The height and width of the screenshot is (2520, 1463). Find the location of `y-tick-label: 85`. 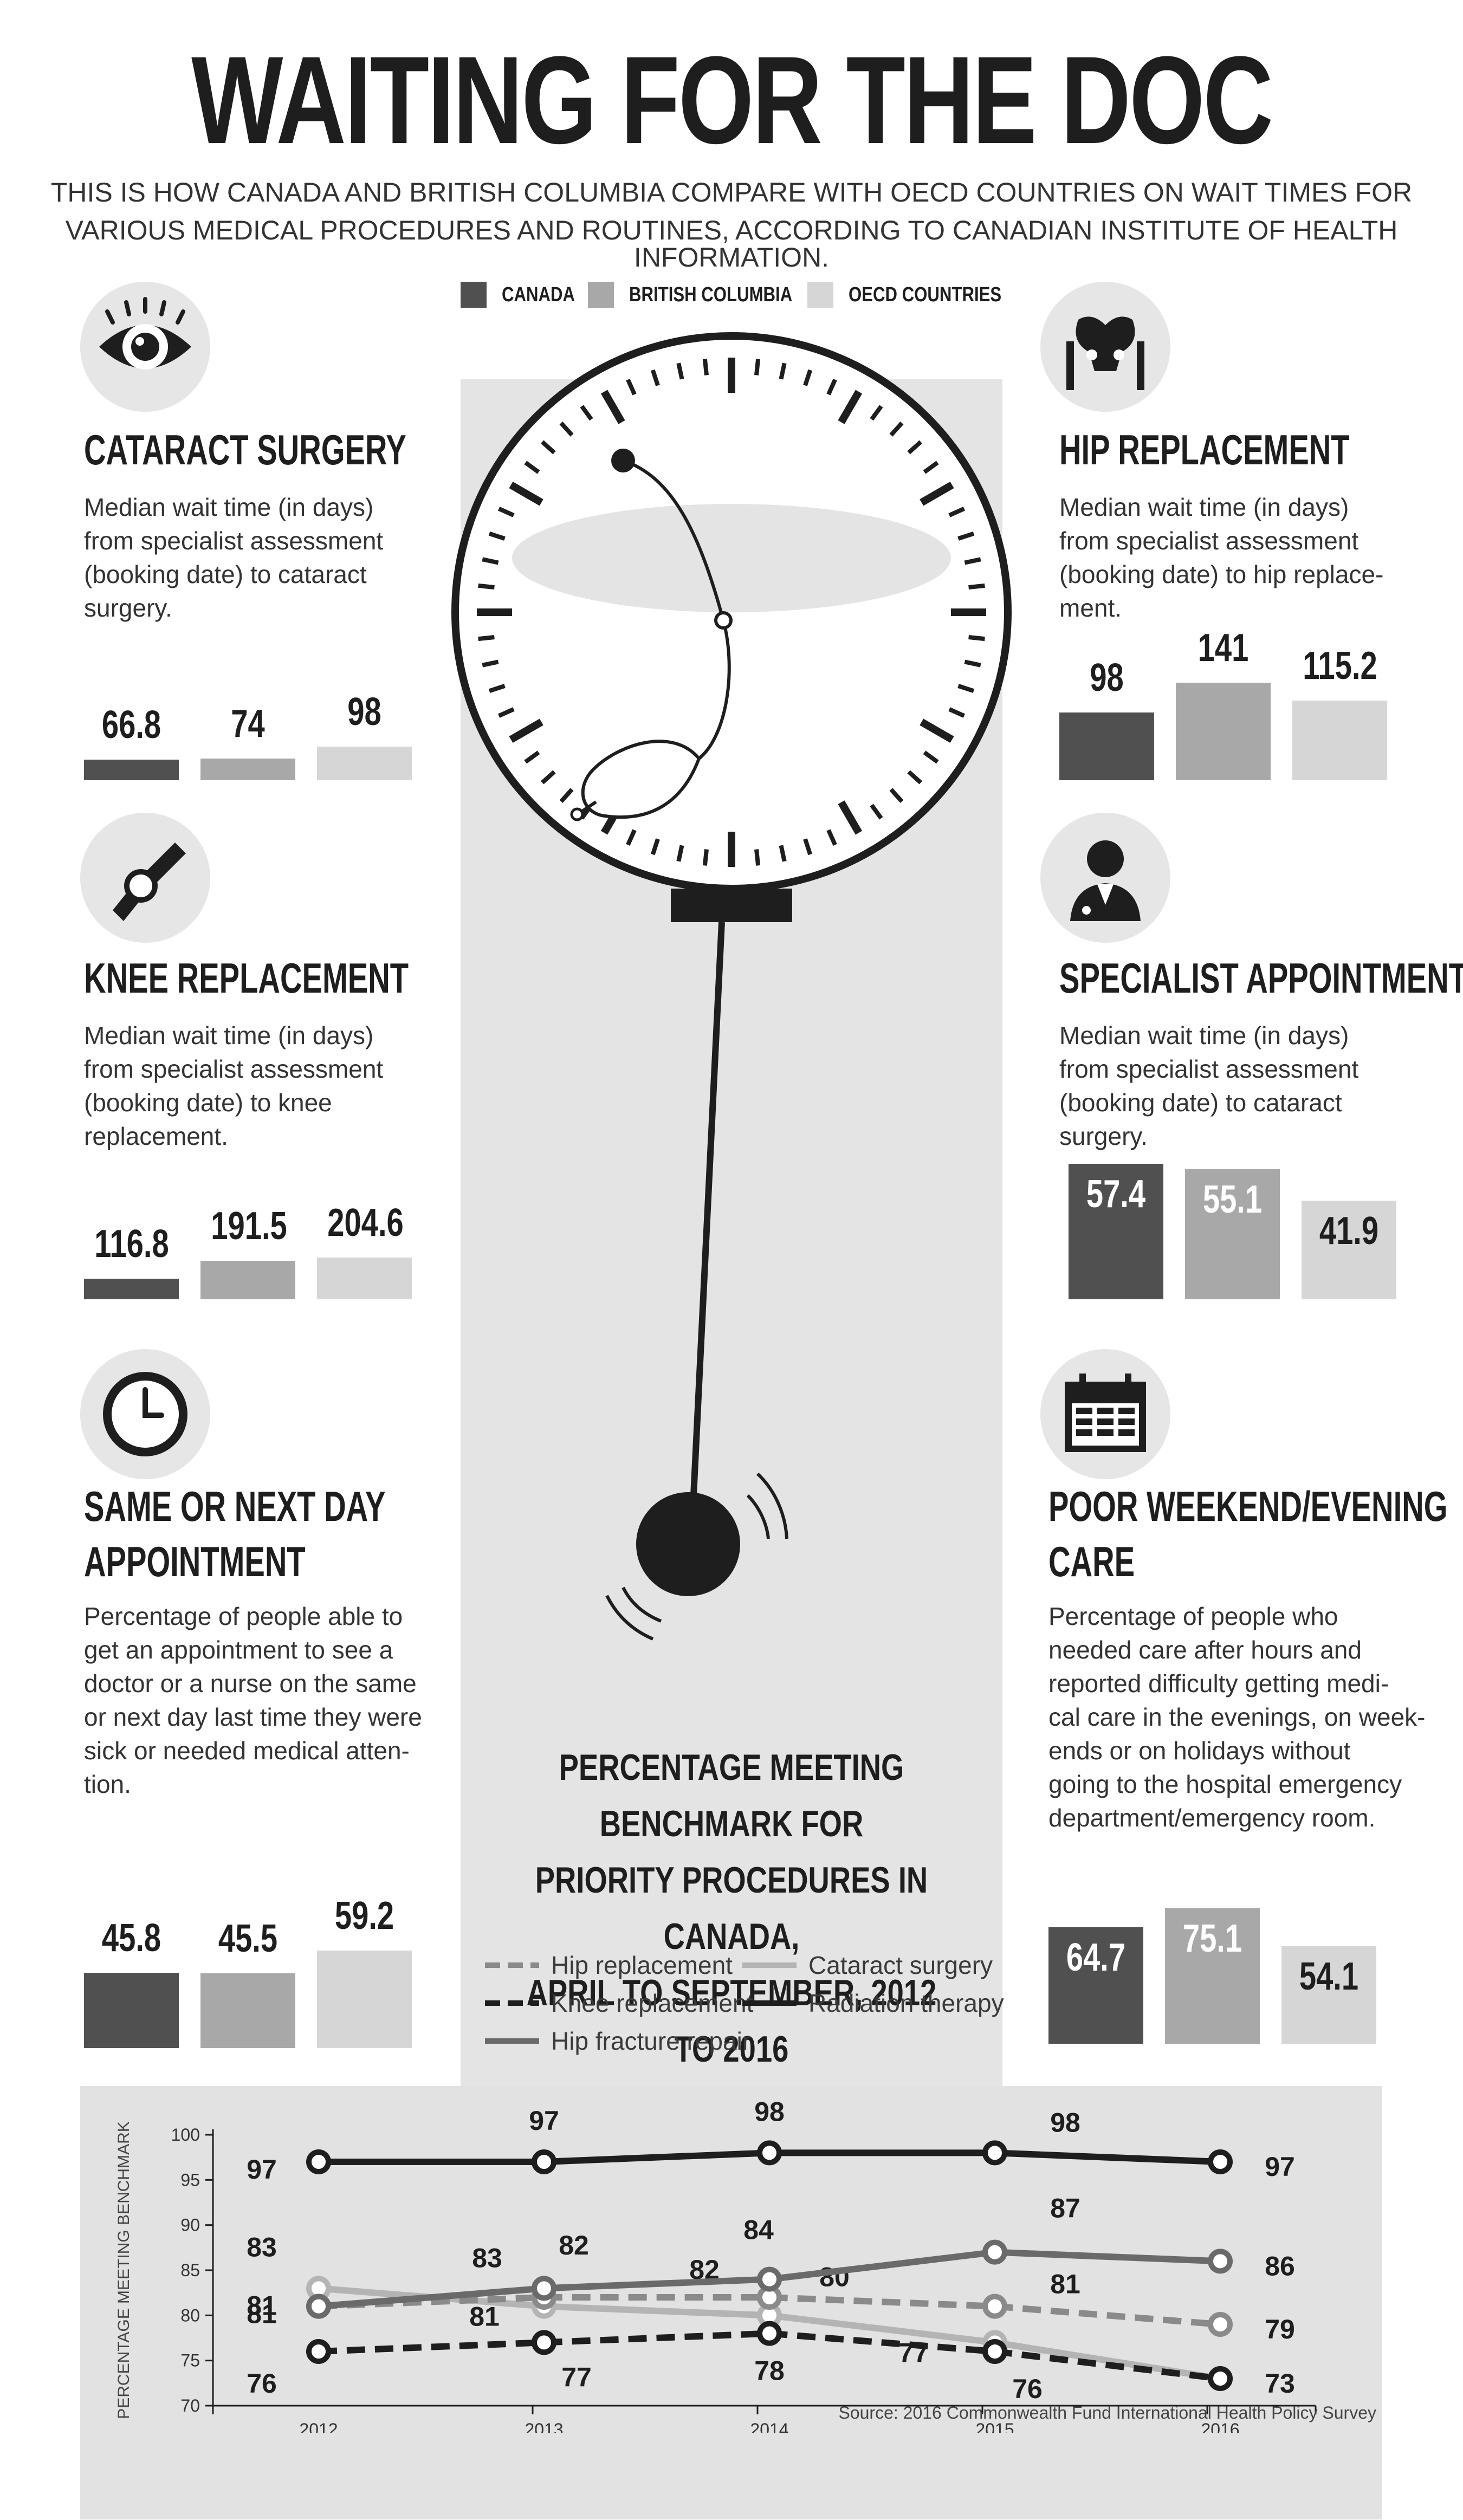

y-tick-label: 85 is located at coordinates (190, 2270).